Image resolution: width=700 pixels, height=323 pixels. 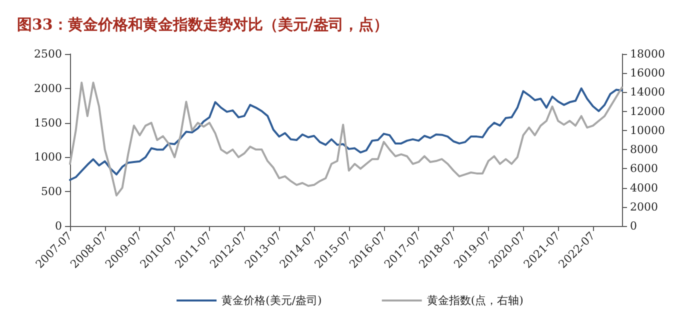 What do you see at coordinates (644, 207) in the screenshot?
I see `y2-tick-label: 2000` at bounding box center [644, 207].